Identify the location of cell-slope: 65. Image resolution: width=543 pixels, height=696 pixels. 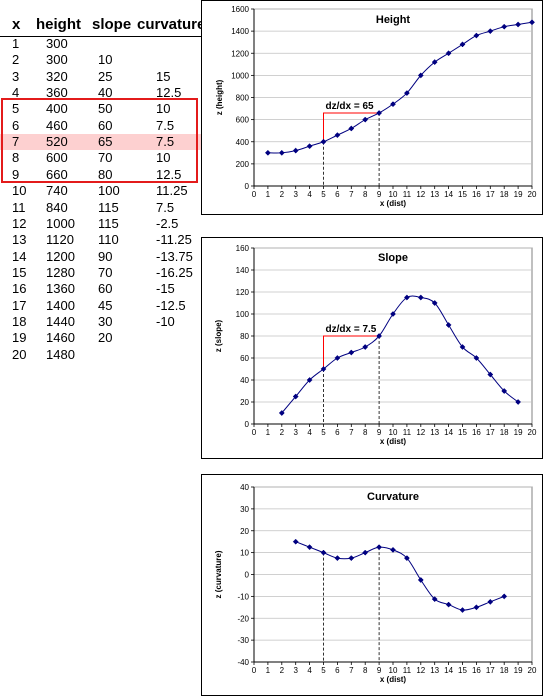
(105, 142).